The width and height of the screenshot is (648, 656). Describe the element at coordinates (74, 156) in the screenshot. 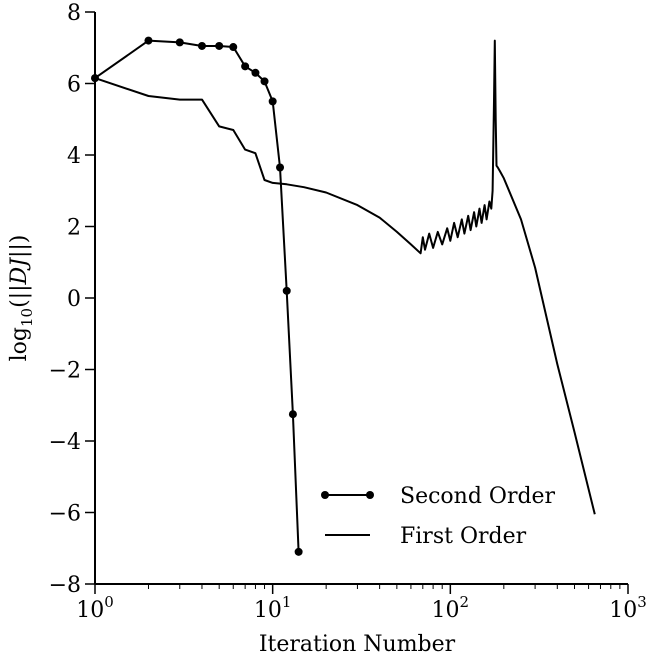

I see `y-tick-label: 4` at that location.